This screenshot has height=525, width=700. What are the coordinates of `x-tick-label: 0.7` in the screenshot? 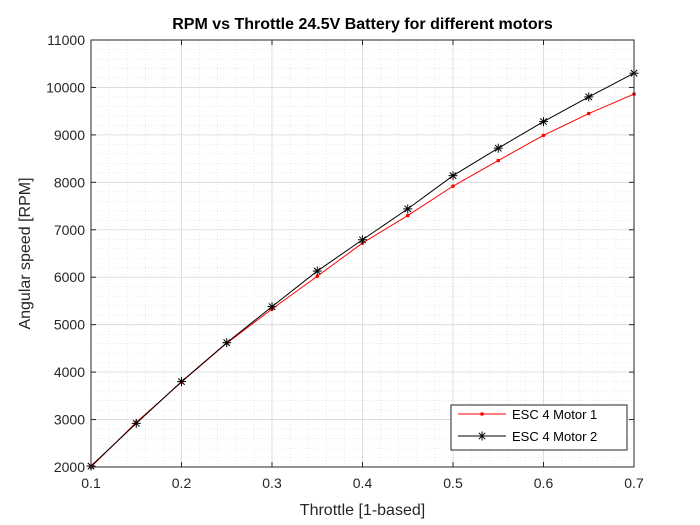 It's located at (634, 483).